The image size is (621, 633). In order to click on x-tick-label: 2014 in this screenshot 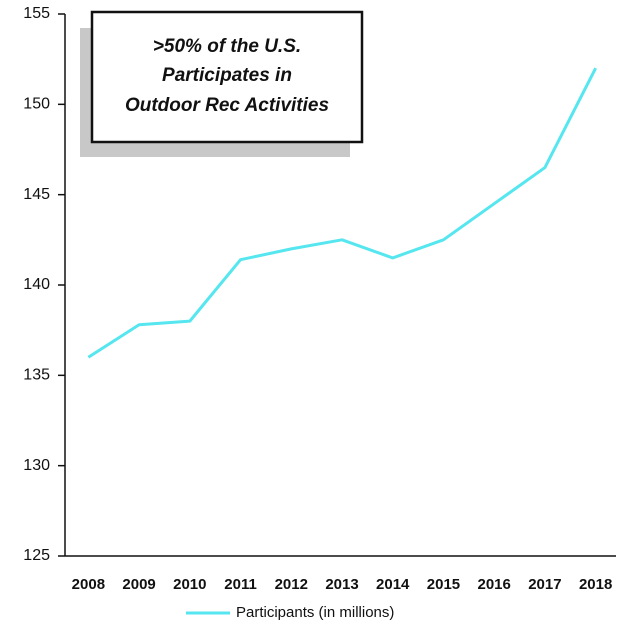, I will do `click(393, 584)`.